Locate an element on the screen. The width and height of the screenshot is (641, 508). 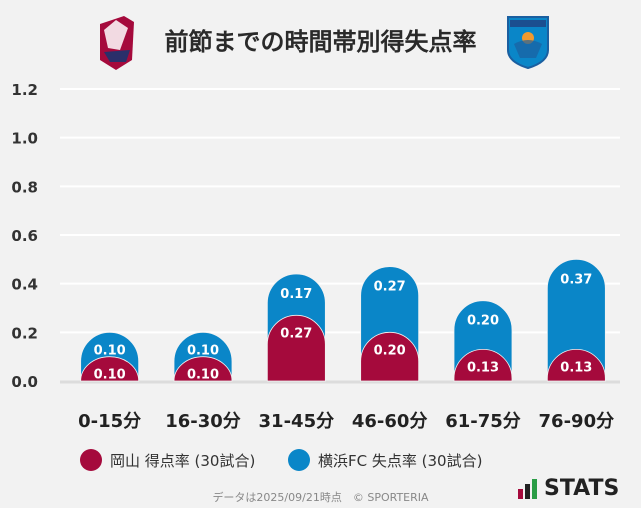
footer-note: データは2025/09/21時点 © SPORTERIA is located at coordinates (320, 497).